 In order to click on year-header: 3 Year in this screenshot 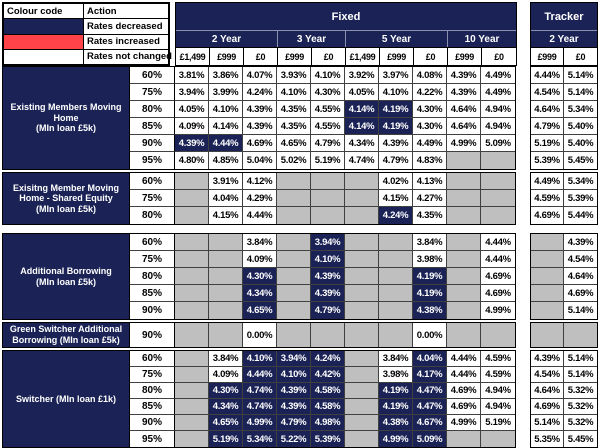, I will do `click(312, 39)`.